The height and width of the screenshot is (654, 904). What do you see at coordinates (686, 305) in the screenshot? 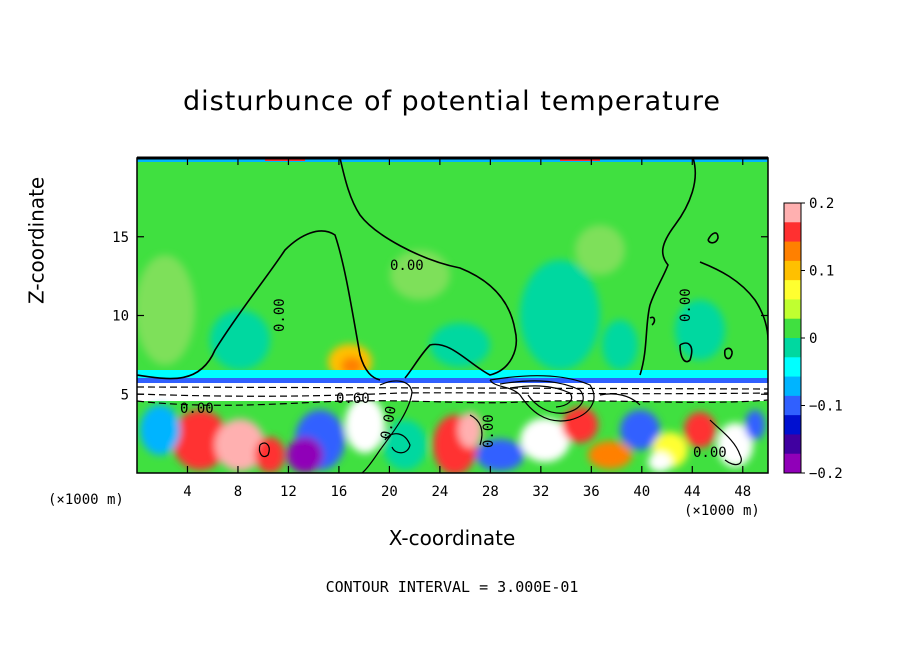
I see `contour-label-3: 0.00` at bounding box center [686, 305].